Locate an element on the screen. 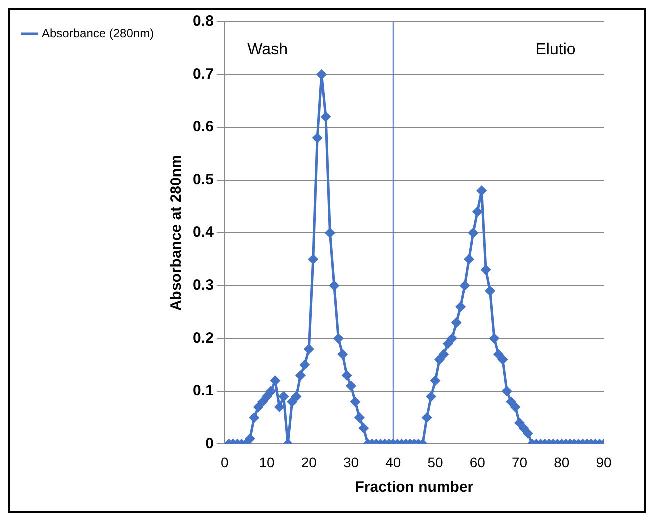 The height and width of the screenshot is (521, 654). x-axis-title: Fraction number is located at coordinates (414, 487).